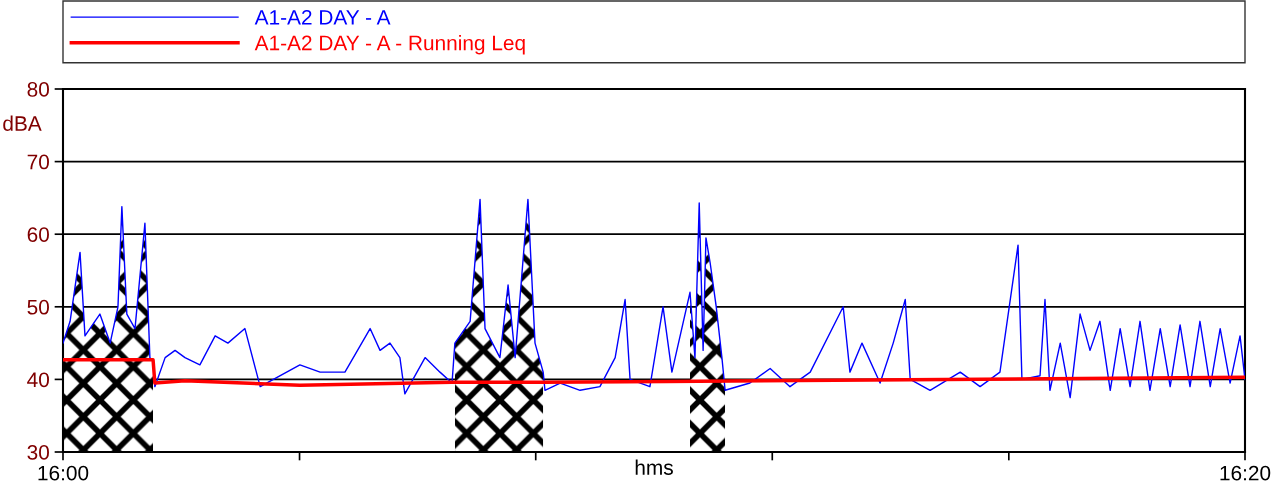 The image size is (1288, 496). What do you see at coordinates (38, 234) in the screenshot?
I see `y-tick-label: 60` at bounding box center [38, 234].